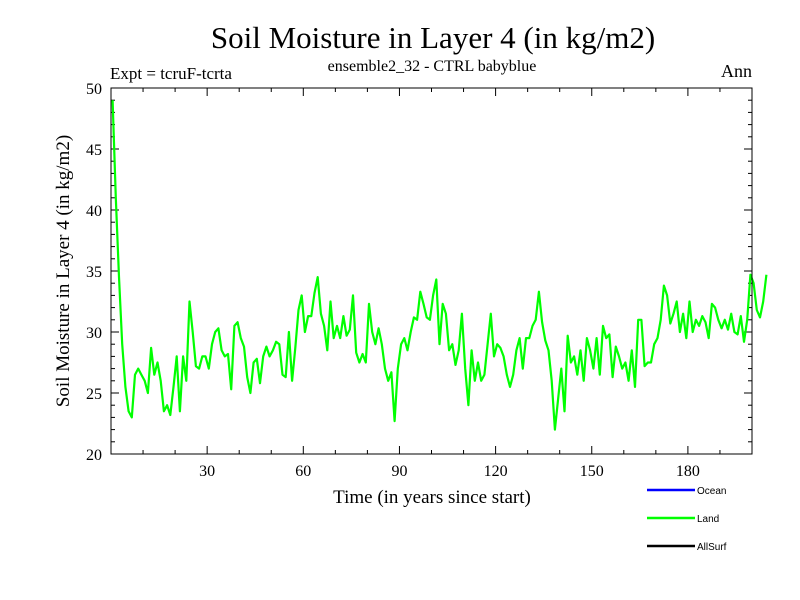 This screenshot has width=800, height=600. I want to click on y-axis-label: Soil Moisture in Layer 4 (in kg/m2), so click(63, 271).